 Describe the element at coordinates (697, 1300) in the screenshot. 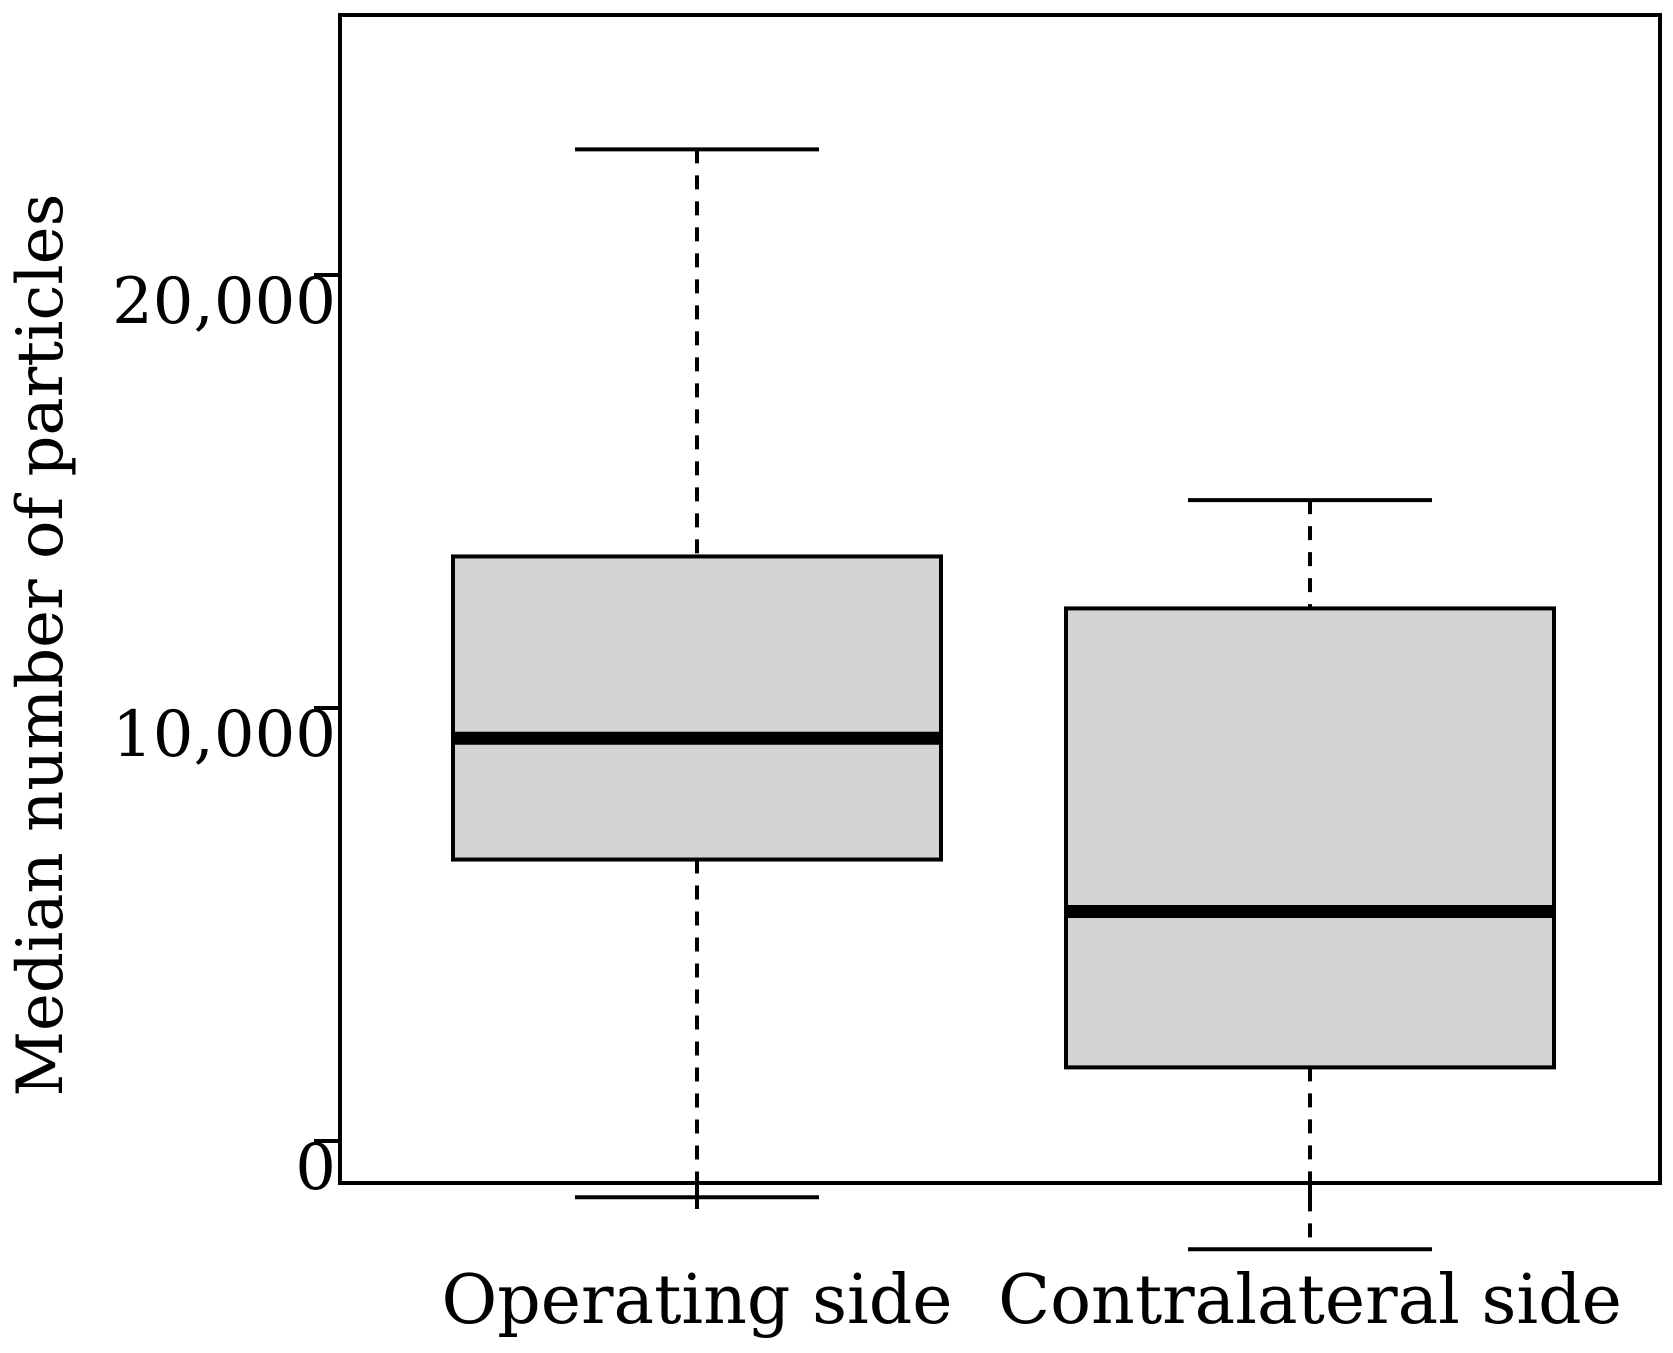

I see `x-category-label: Operating side` at that location.